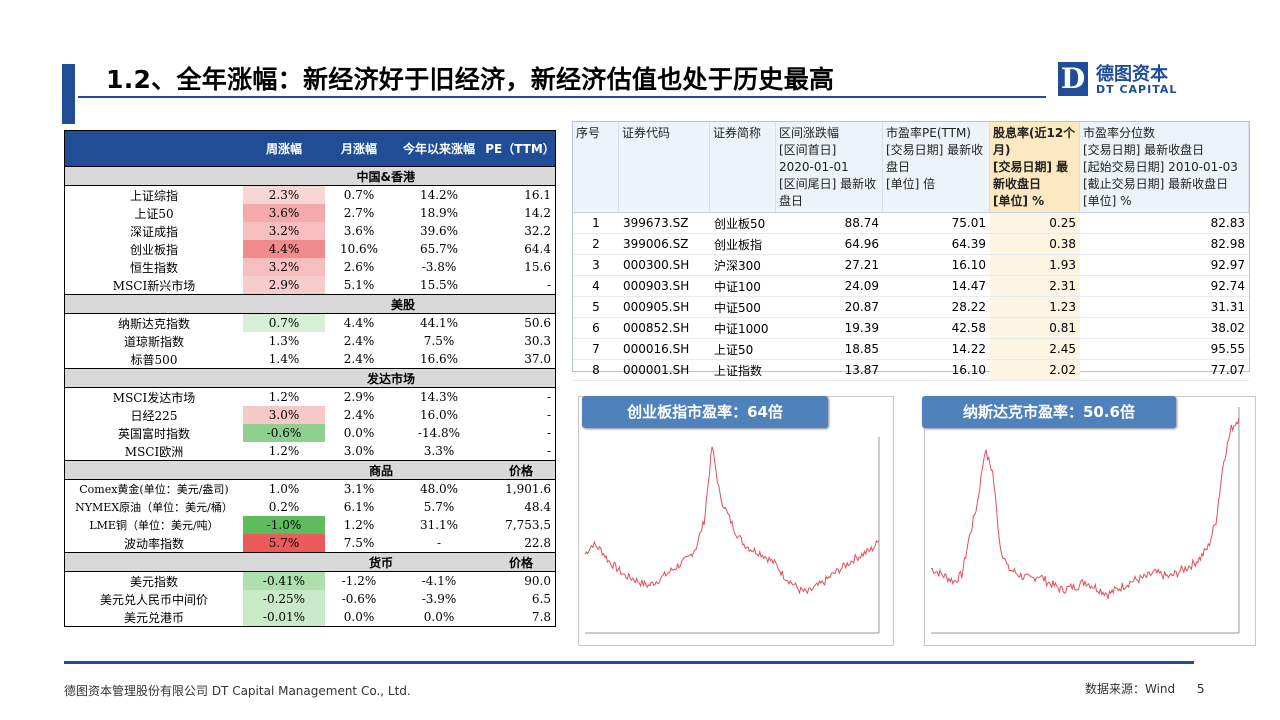 Image resolution: width=1280 pixels, height=720 pixels. I want to click on table-row: MSCI发达市场 1.2% 2.9% 14.3% -, so click(310, 397).